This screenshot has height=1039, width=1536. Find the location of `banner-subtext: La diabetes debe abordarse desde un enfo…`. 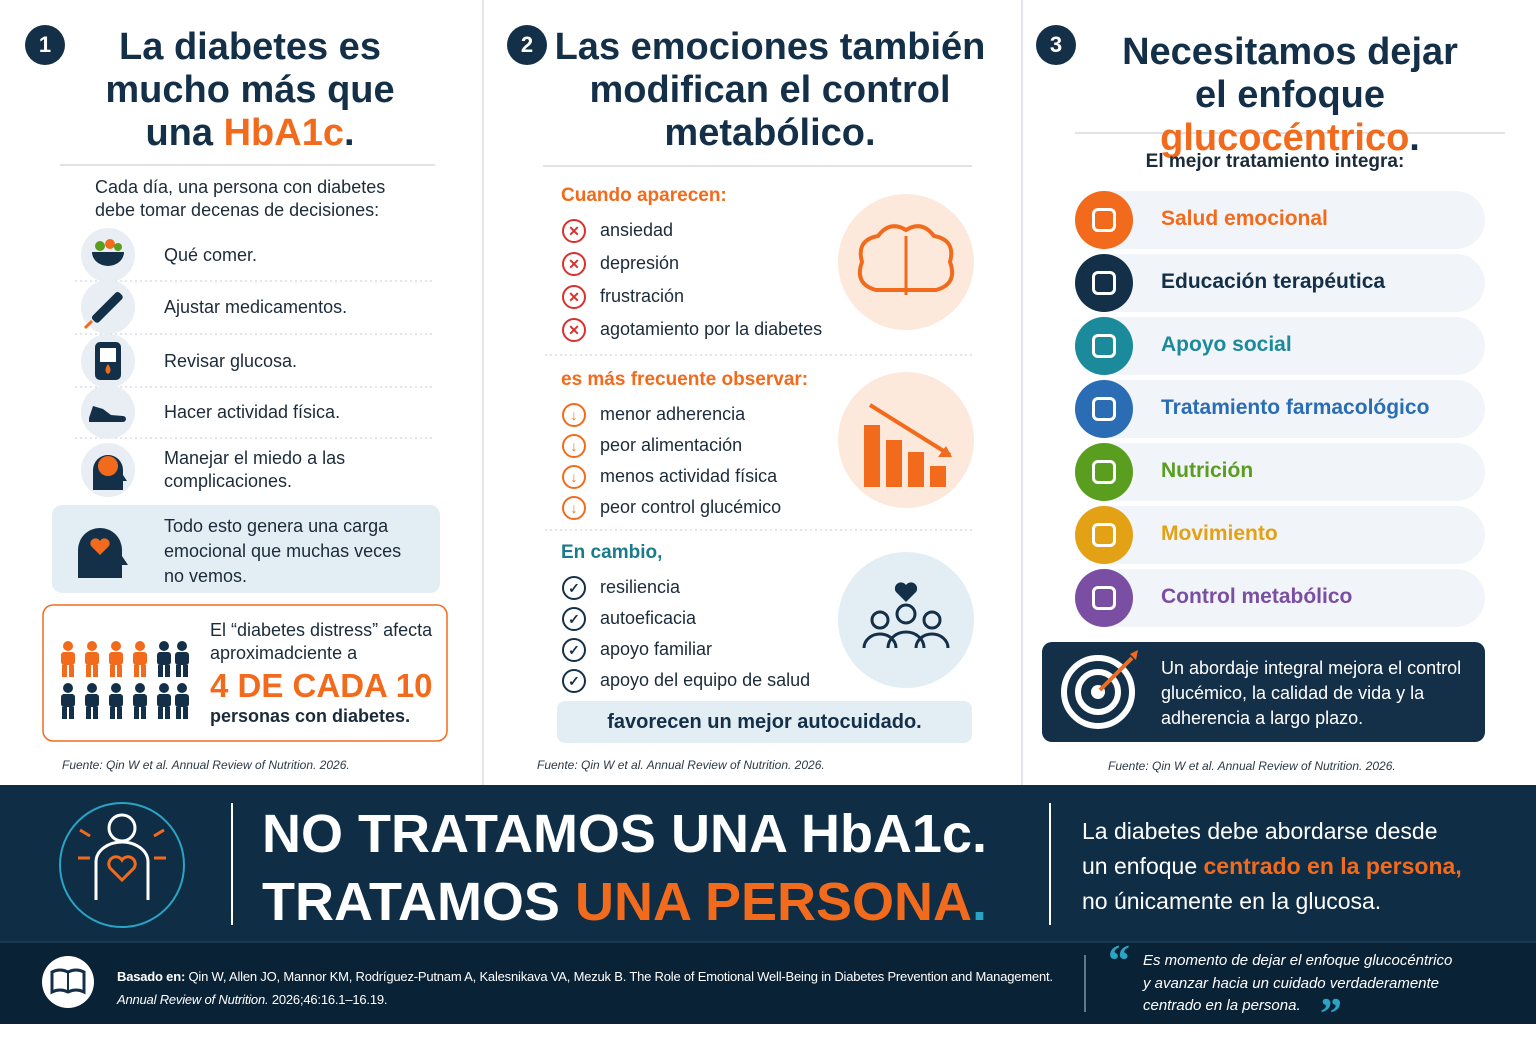

banner-subtext: La diabetes debe abordarse desde un enfo… is located at coordinates (1272, 866).